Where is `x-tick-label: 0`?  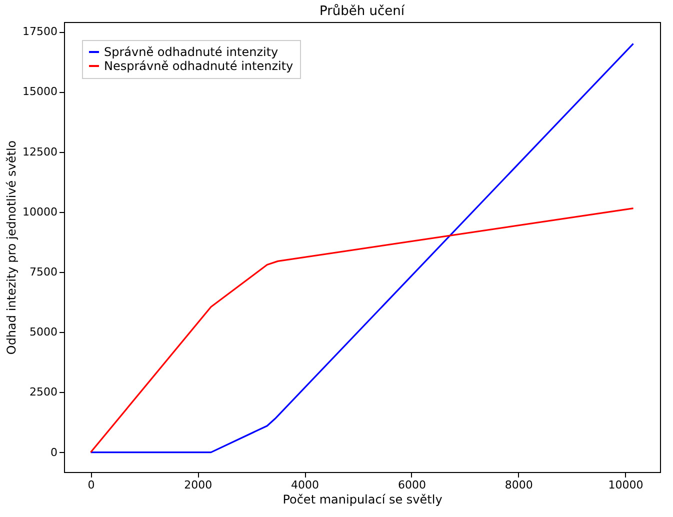
x-tick-label: 0 is located at coordinates (91, 485).